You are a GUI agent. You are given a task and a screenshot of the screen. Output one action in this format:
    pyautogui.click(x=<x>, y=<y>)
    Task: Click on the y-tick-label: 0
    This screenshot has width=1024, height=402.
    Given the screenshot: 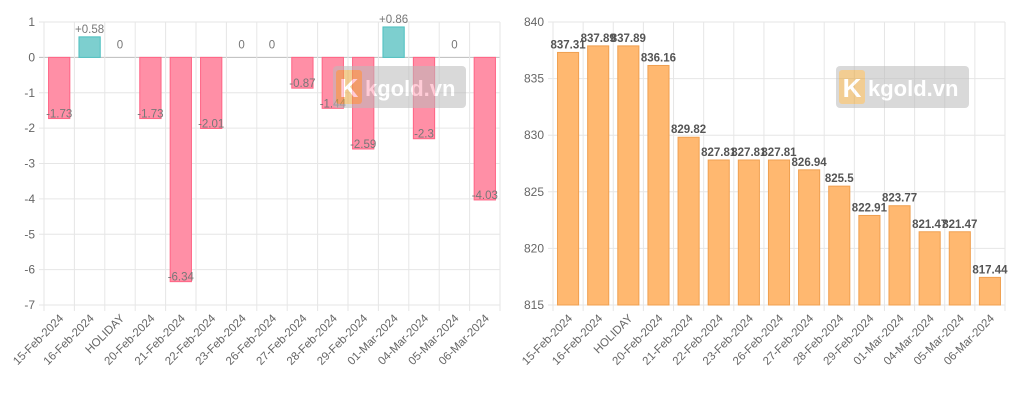 What is the action you would take?
    pyautogui.click(x=31, y=57)
    